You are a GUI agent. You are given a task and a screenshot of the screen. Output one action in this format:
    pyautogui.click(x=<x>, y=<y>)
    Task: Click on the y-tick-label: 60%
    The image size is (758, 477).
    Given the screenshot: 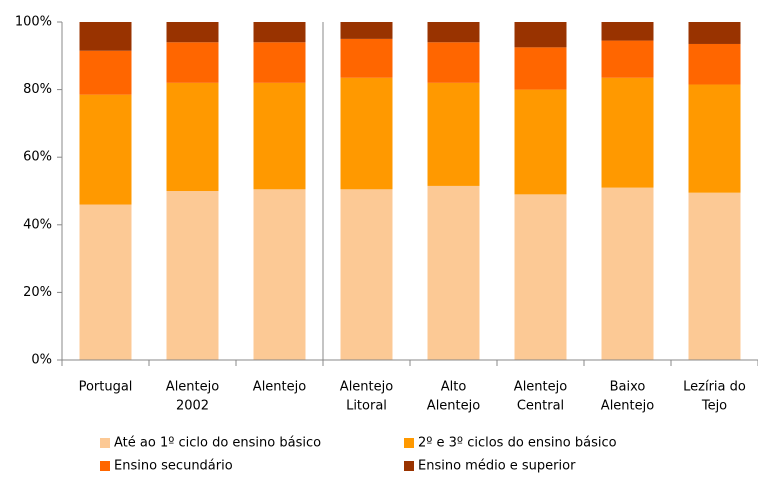 What is the action you would take?
    pyautogui.click(x=37, y=157)
    